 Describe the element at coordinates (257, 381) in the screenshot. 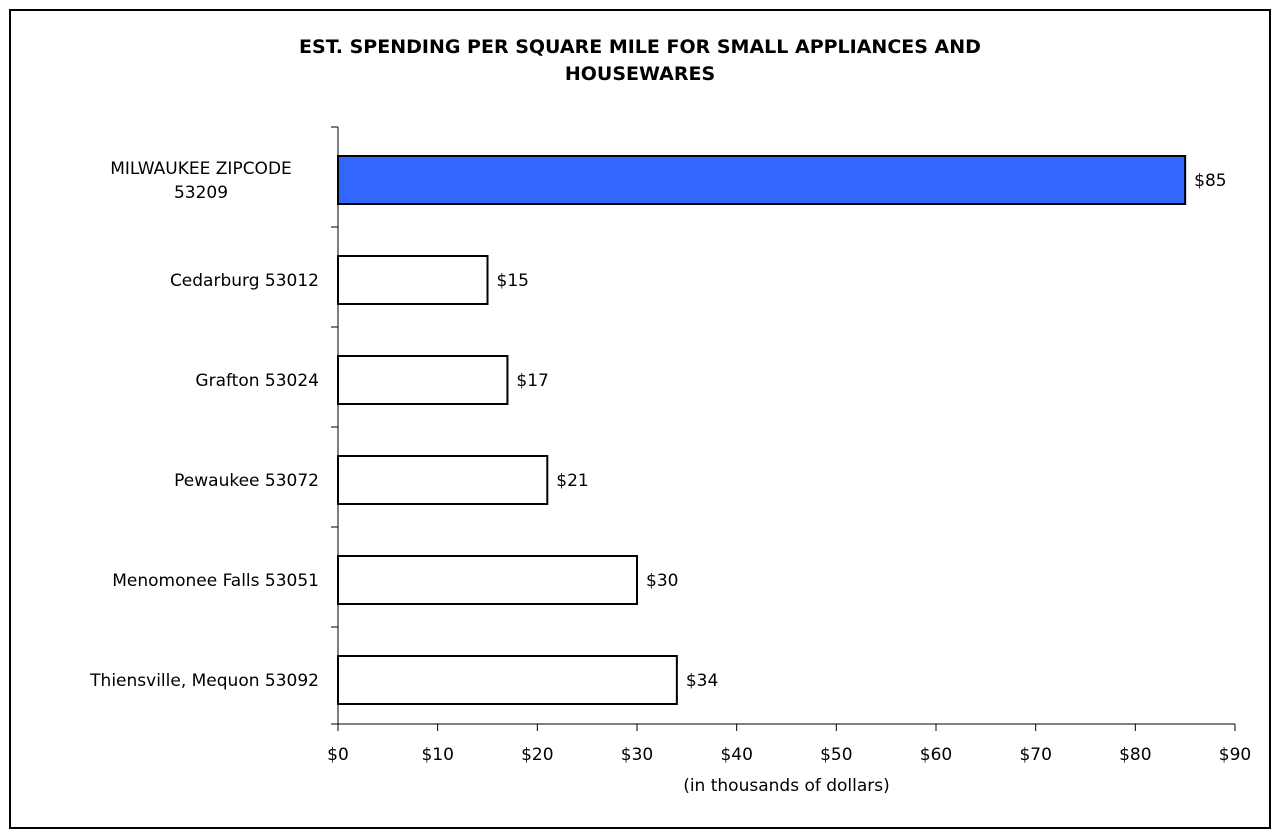

I see `category-label: Grafton 53024` at that location.